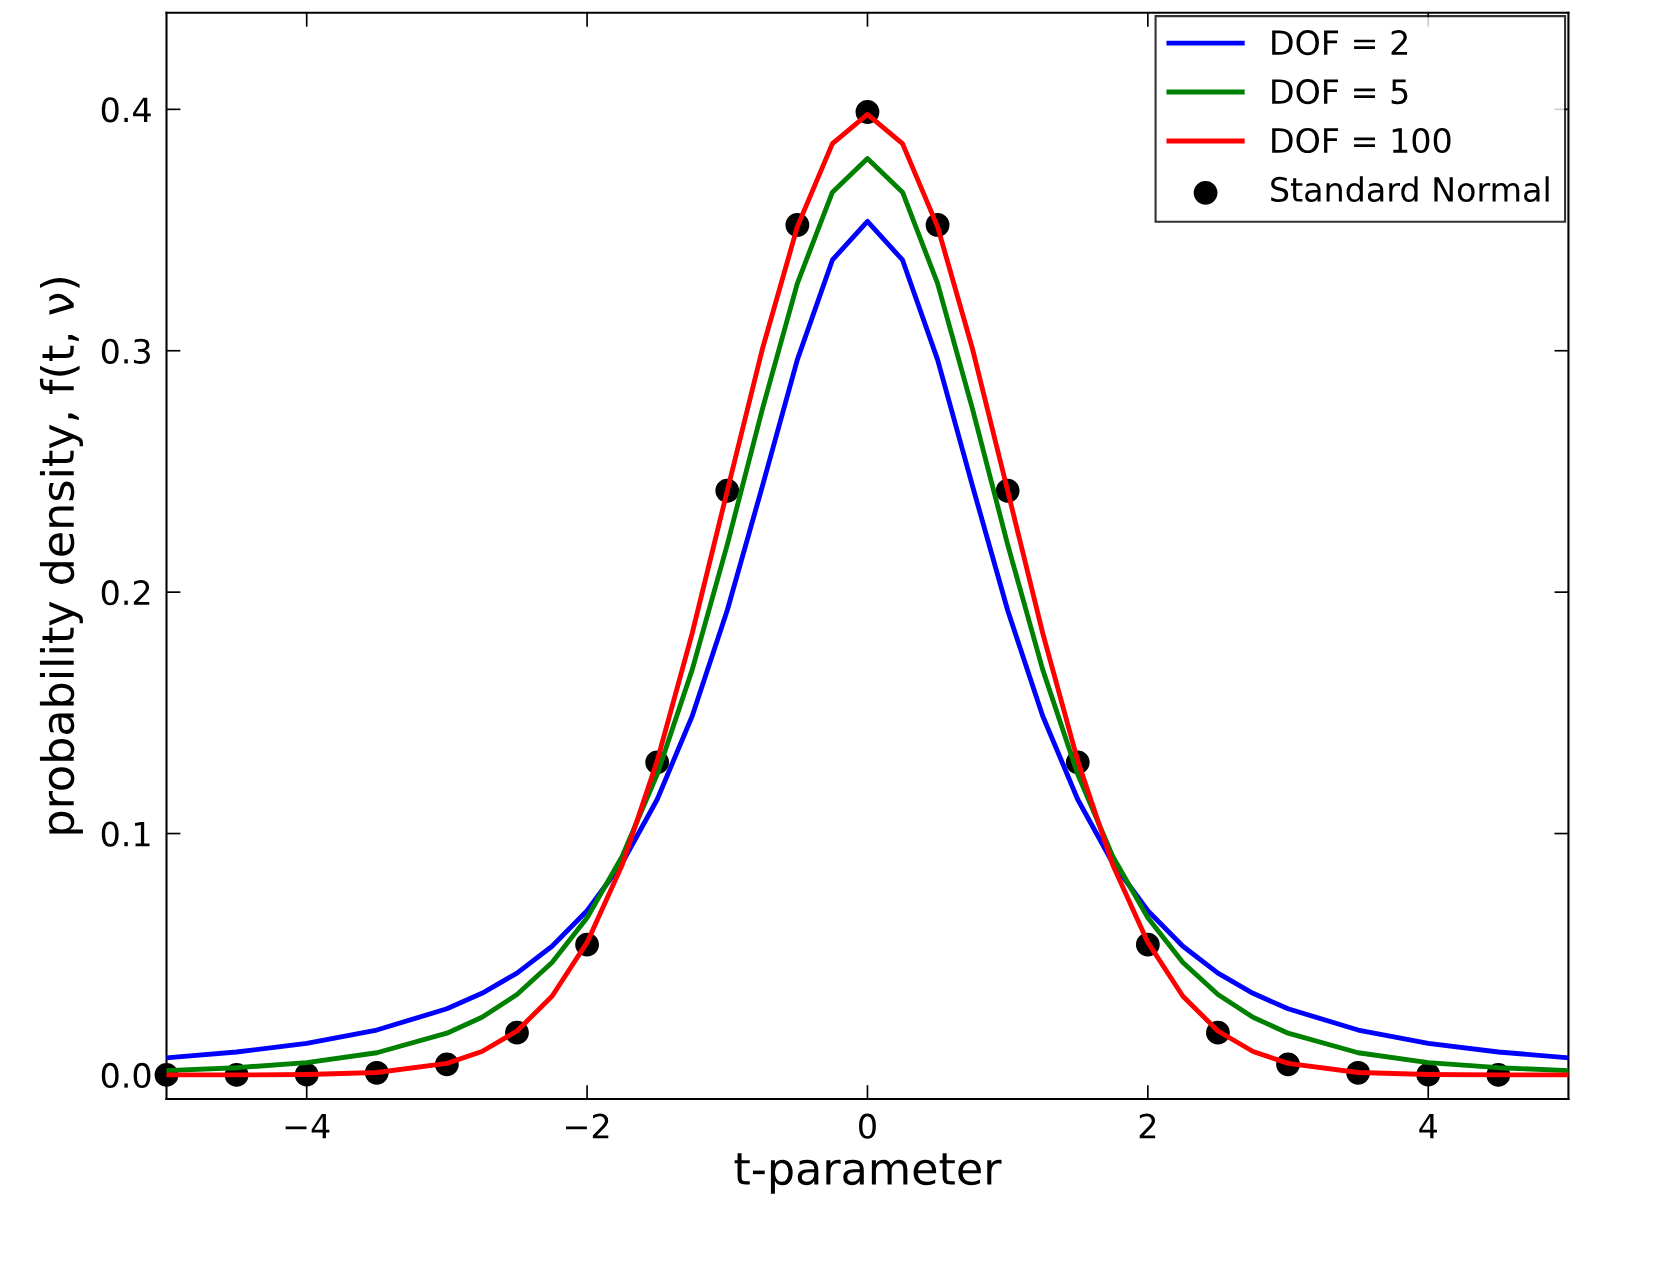 This screenshot has height=1278, width=1665. What do you see at coordinates (125, 351) in the screenshot?
I see `y-tick-label: 0.3` at bounding box center [125, 351].